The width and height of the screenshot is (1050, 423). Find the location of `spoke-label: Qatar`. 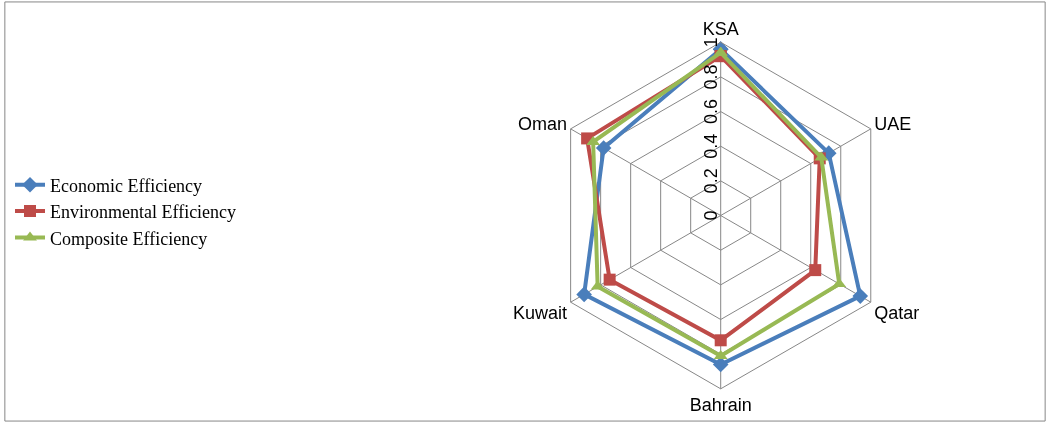

spoke-label: Qatar is located at coordinates (897, 312).